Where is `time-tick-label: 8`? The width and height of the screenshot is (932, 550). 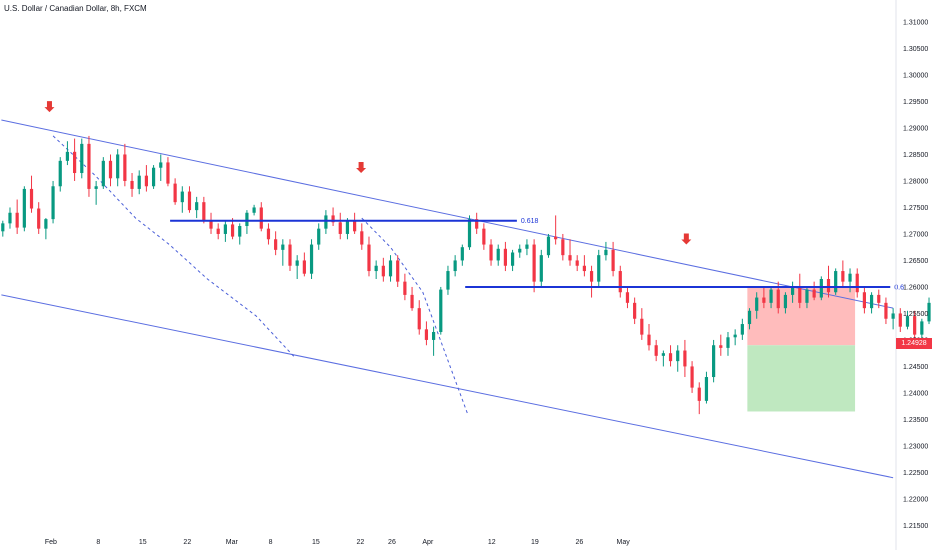 time-tick-label: 8 is located at coordinates (98, 542).